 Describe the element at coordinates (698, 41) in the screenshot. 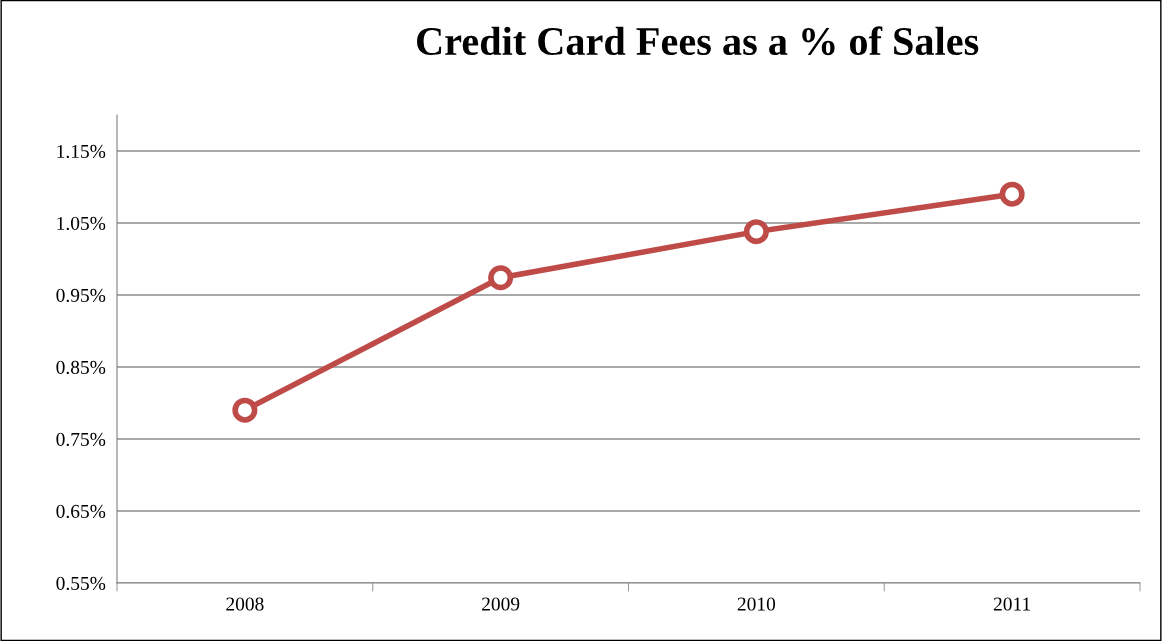

I see `chart-title: Credit Card Fees as a % of Sales` at that location.